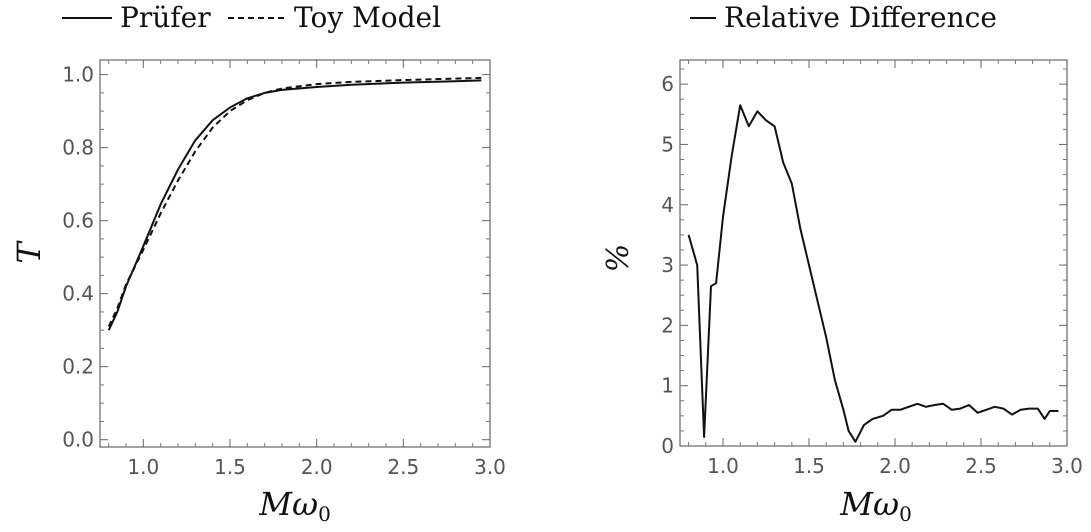  I want to click on left-x-tick-label: 2.0, so click(317, 467).